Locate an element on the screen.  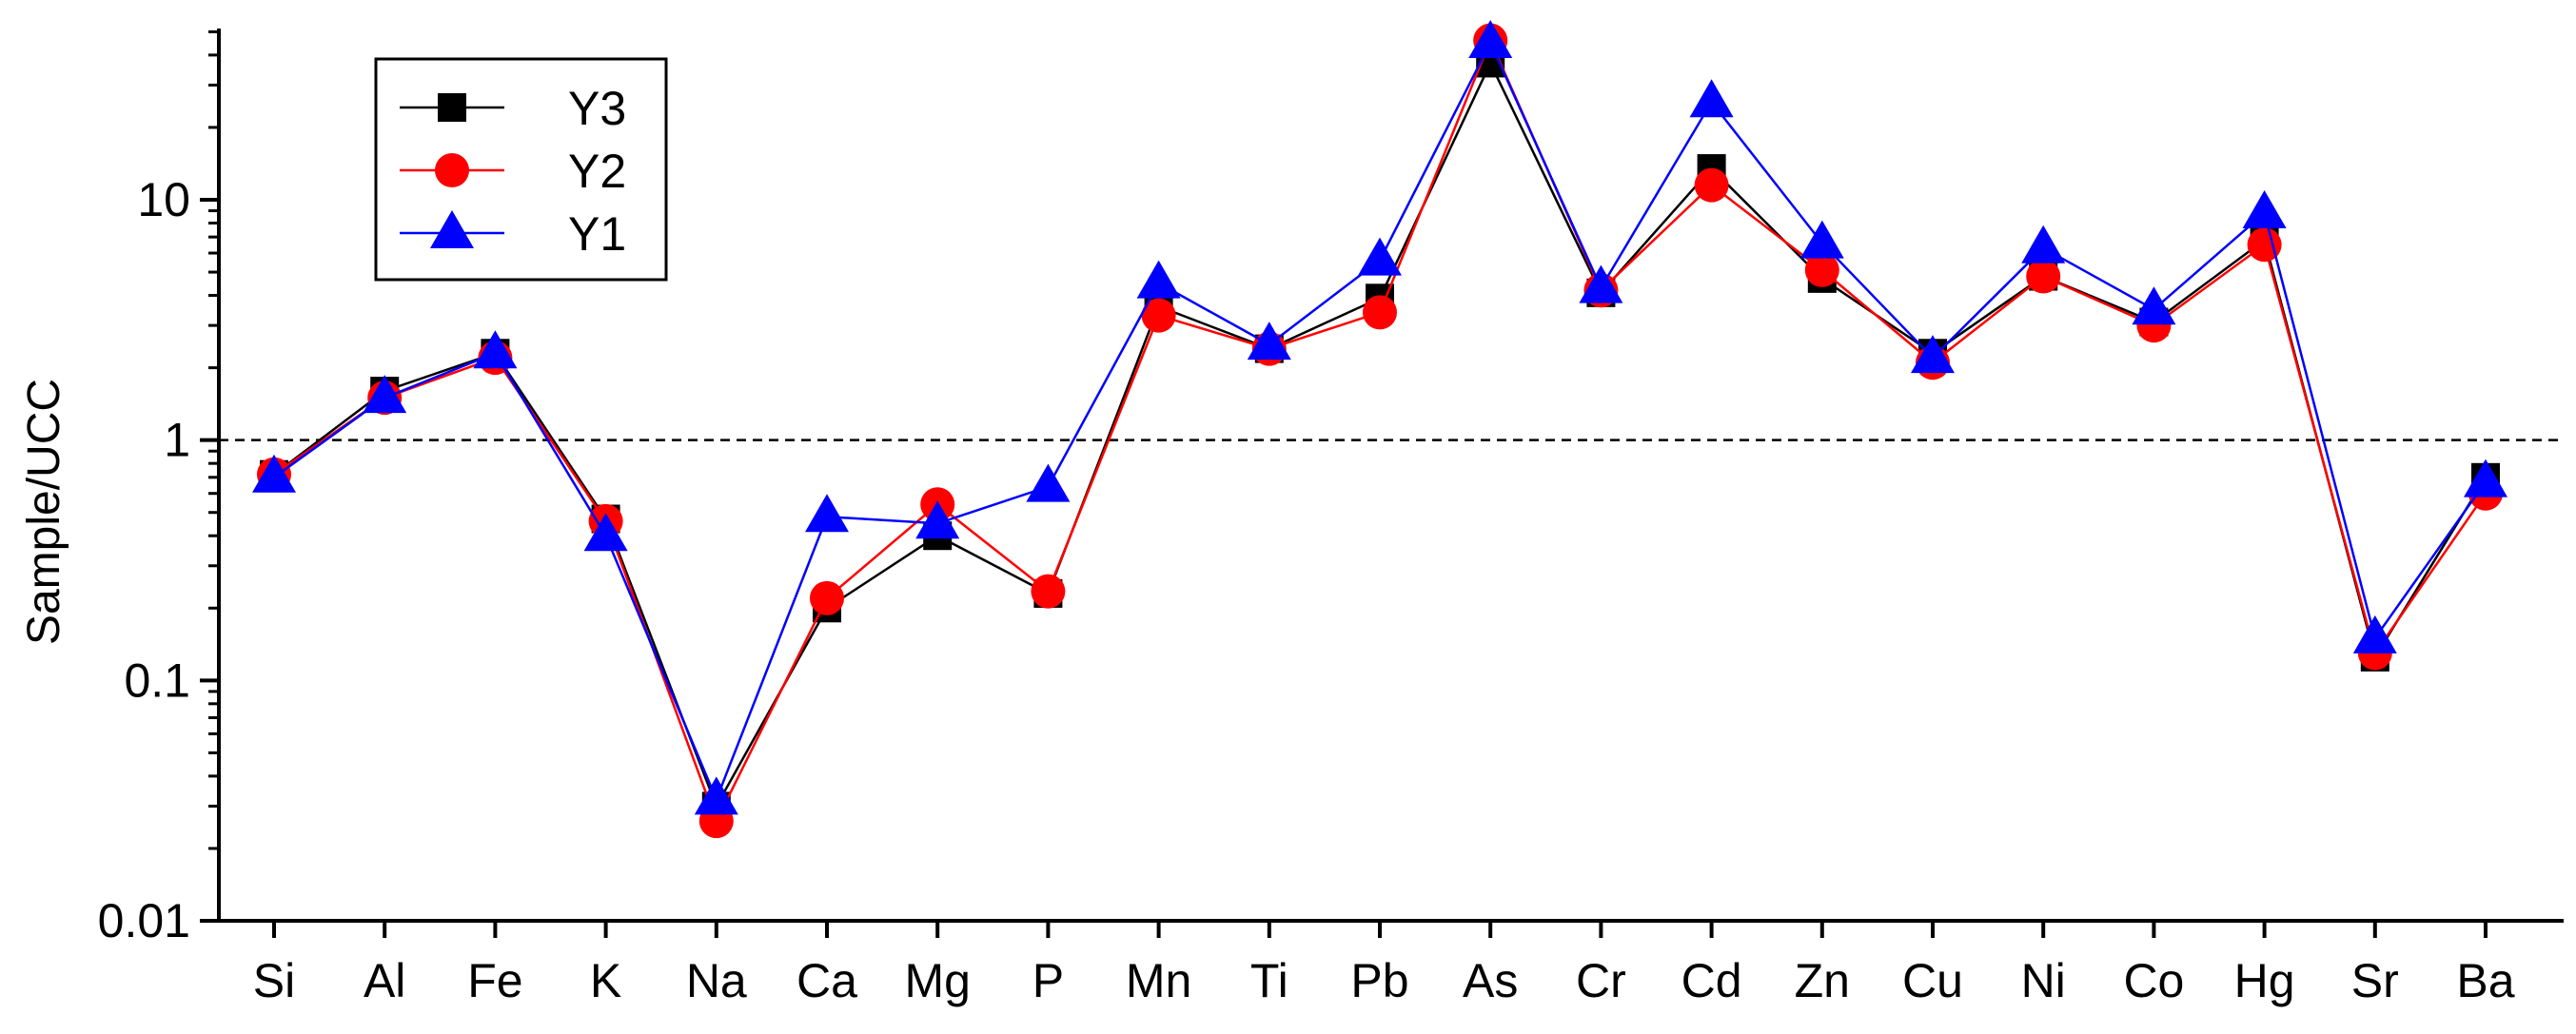
data-point-y2-zn is located at coordinates (1821, 269).